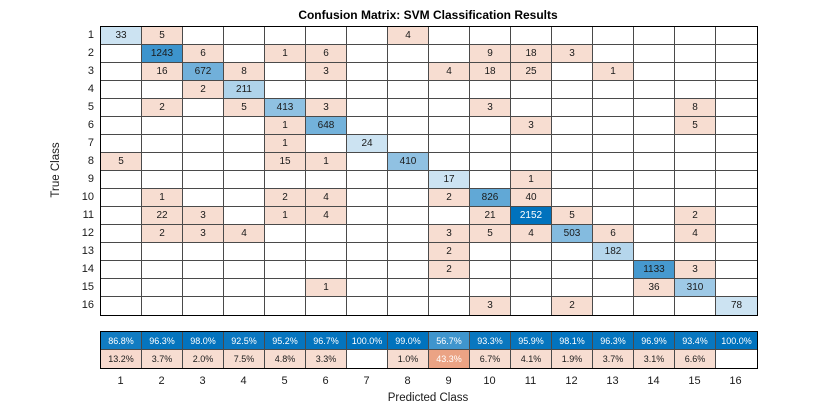 Image resolution: width=840 pixels, height=420 pixels. I want to click on summary-cell-incorrect: 1.9%, so click(572, 359).